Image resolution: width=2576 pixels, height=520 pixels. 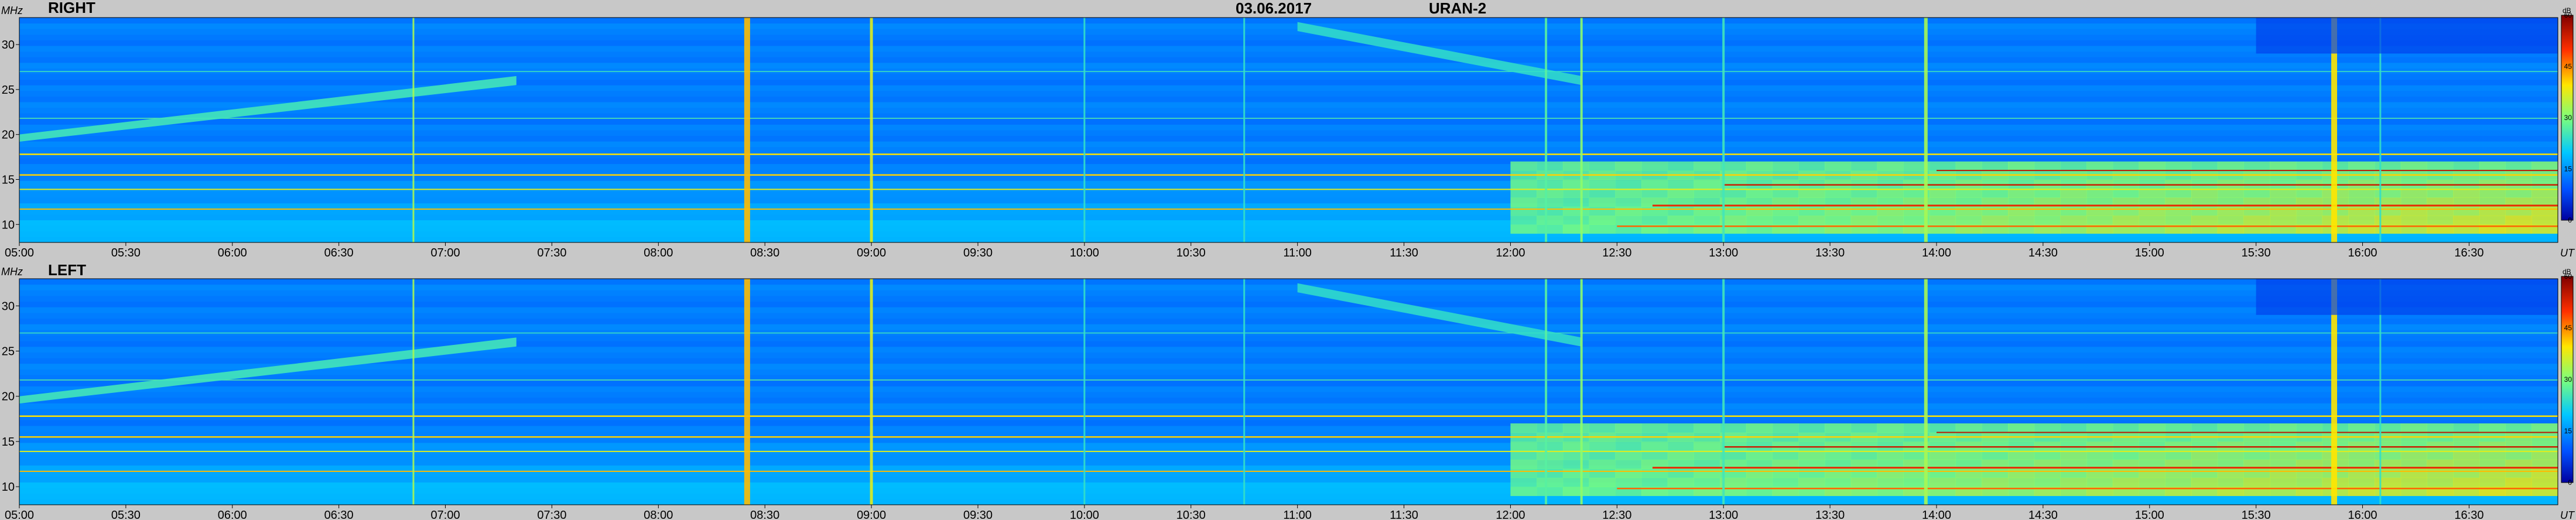 What do you see at coordinates (551, 253) in the screenshot?
I see `x-tick-label: 07:30` at bounding box center [551, 253].